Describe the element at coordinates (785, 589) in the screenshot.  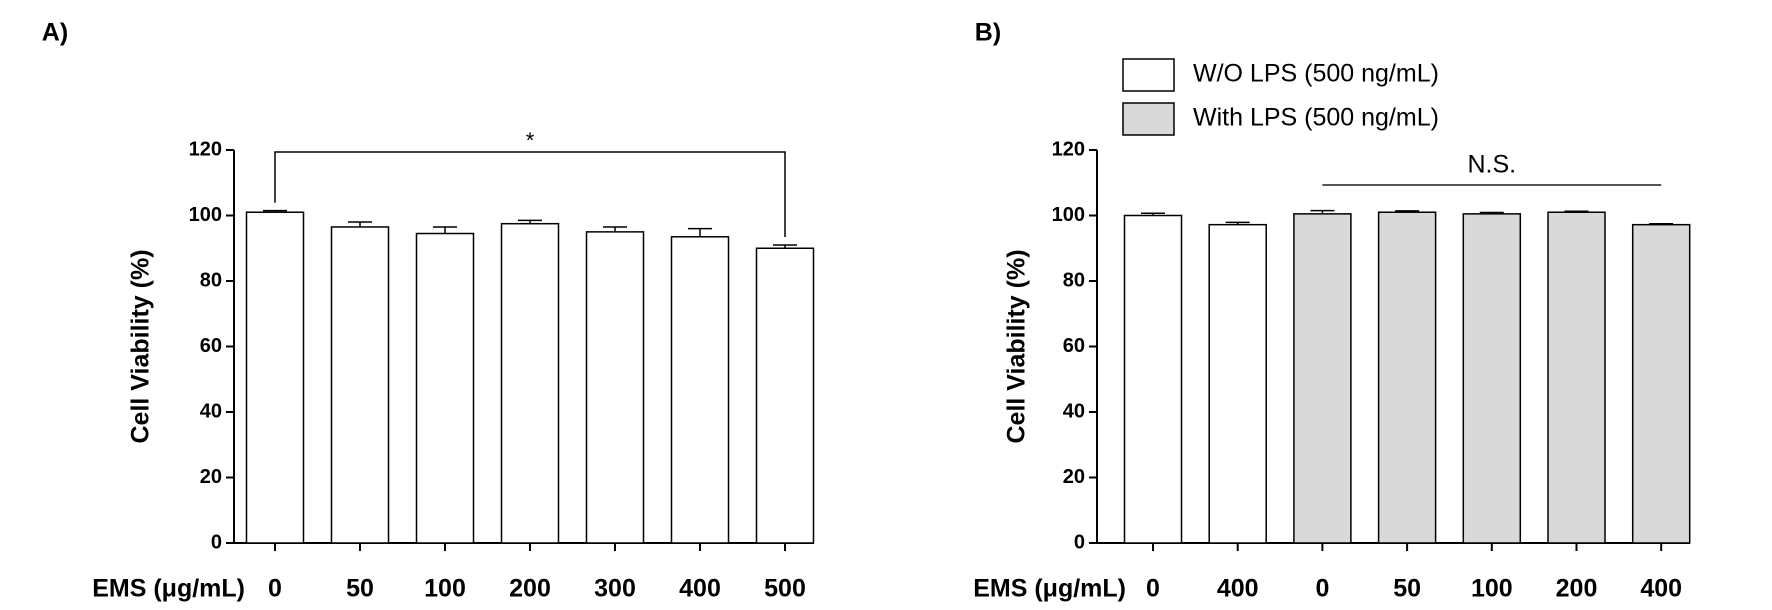
I see `x-tick-label: 500` at that location.